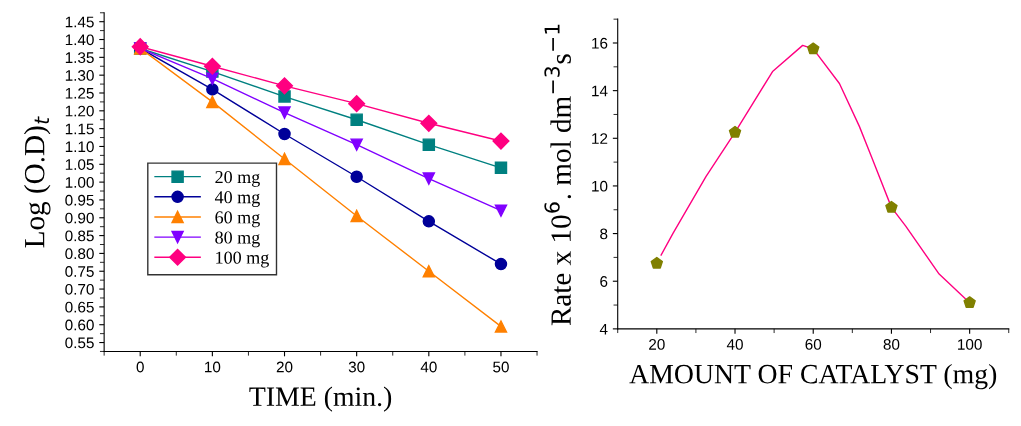  Describe the element at coordinates (79, 22) in the screenshot. I see `y-tick-label: 1.45` at that location.